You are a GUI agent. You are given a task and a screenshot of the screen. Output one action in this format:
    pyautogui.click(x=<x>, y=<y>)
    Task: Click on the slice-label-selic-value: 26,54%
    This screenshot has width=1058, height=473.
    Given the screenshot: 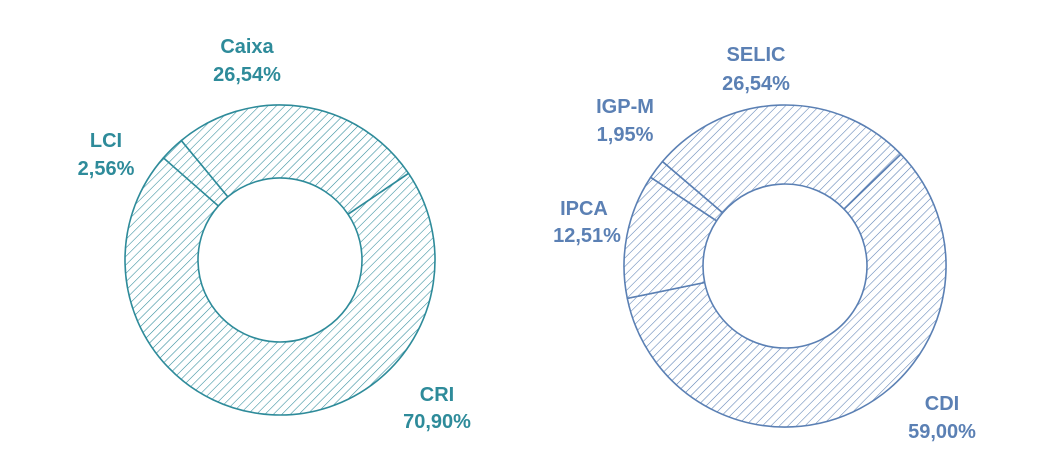 What is the action you would take?
    pyautogui.click(x=756, y=84)
    